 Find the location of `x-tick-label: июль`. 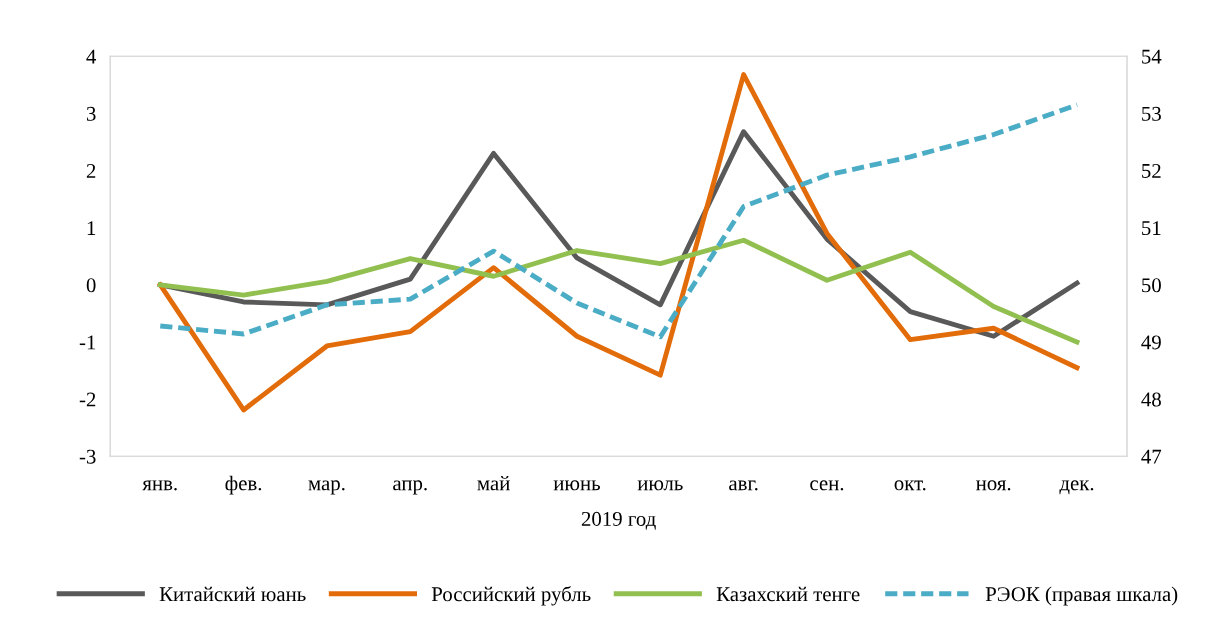

x-tick-label: июль is located at coordinates (660, 485).